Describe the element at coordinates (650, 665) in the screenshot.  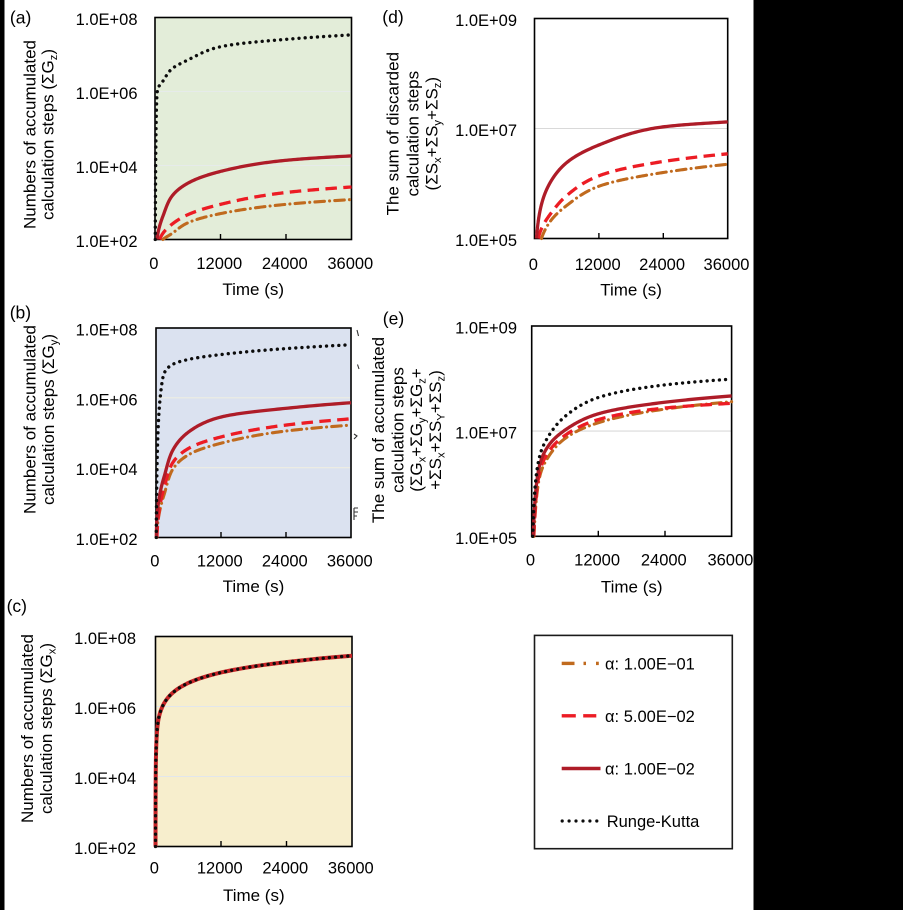
I see `svg-text: α: 1.00E−01` at that location.